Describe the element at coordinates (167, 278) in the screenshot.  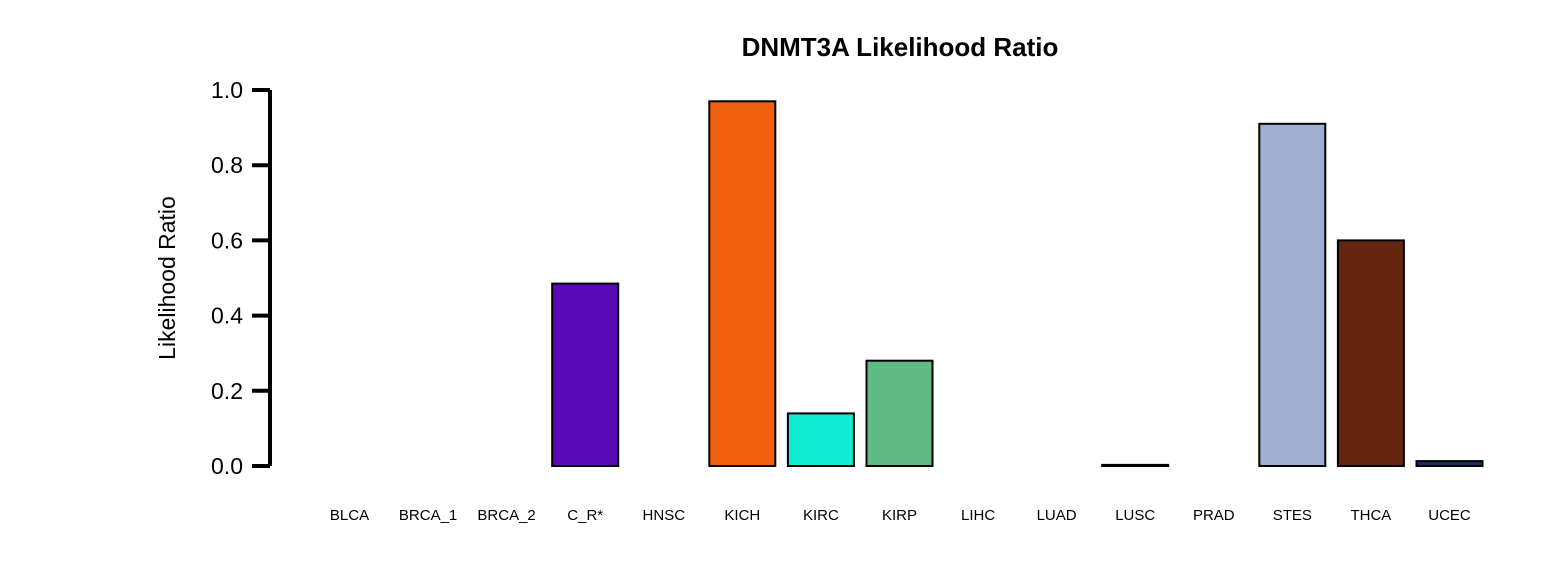
I see `y-axis-label: Likelihood Ratio` at that location.